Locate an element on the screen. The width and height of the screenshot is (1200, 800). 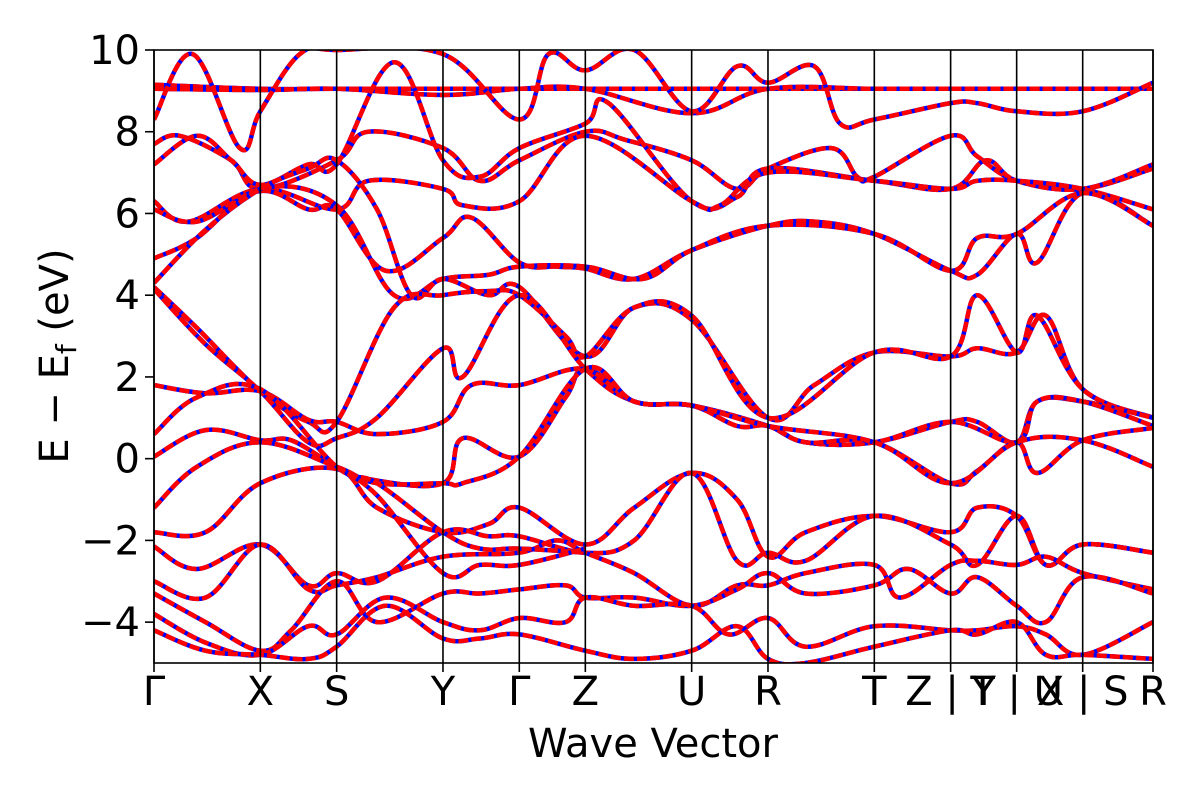
y-tick-label: 4 is located at coordinates (127, 296).